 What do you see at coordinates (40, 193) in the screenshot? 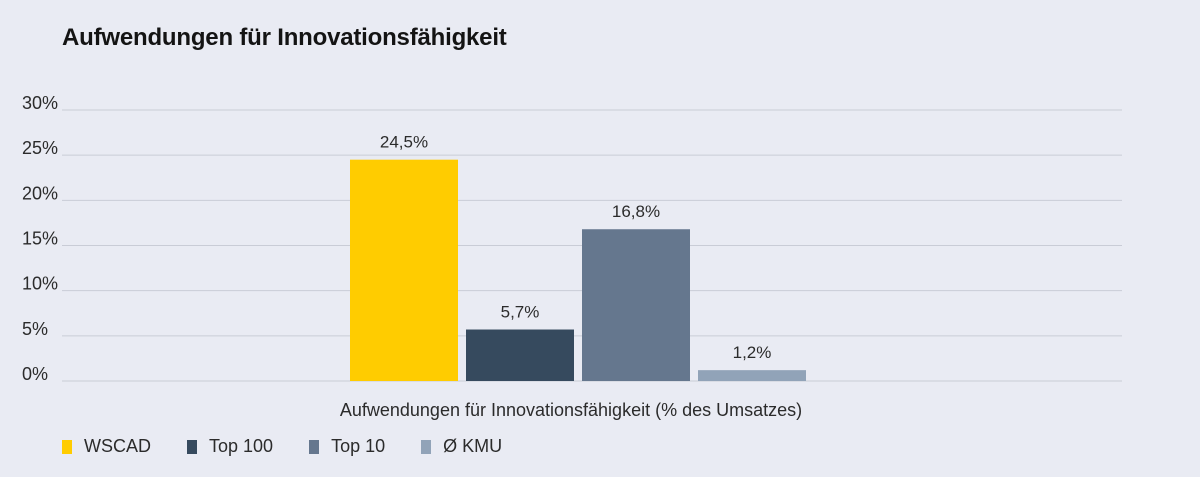
I see `y-tick-label: 20%` at bounding box center [40, 193].